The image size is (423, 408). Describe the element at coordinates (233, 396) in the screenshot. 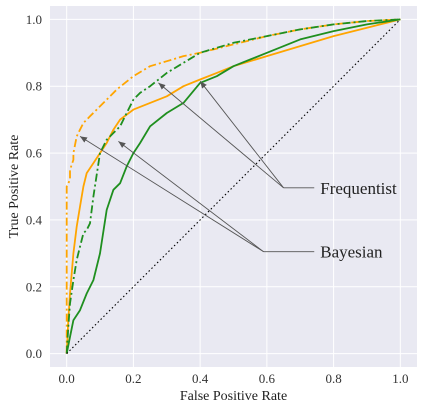

I see `x-axis-title: False Positive Rate` at that location.